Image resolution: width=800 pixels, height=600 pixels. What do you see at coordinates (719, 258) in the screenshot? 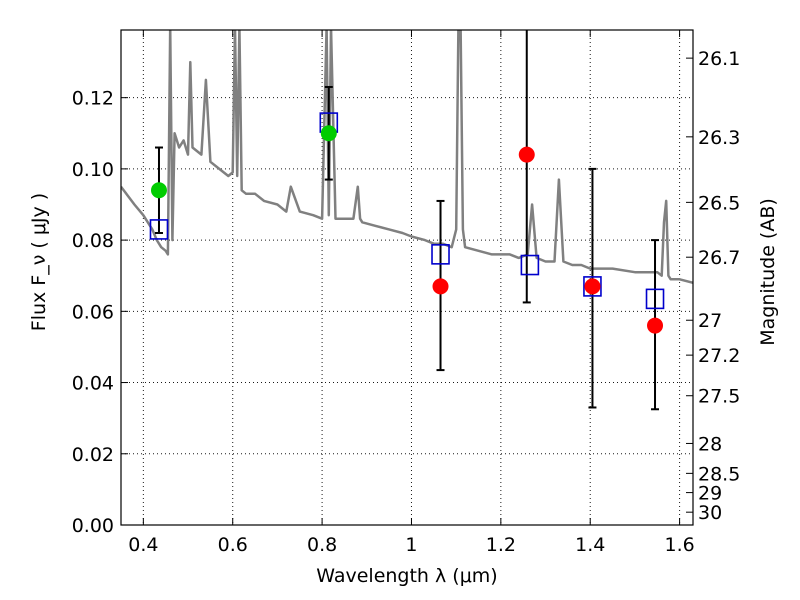
I see `right-tick-label: 26.7` at bounding box center [719, 258].